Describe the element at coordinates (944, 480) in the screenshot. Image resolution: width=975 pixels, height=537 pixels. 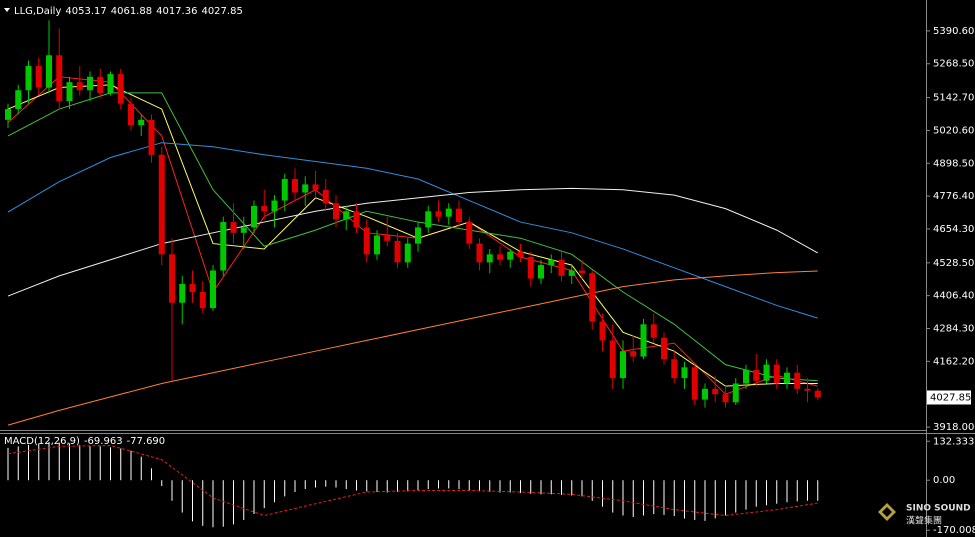
I see `y-tick-label: 0.00` at that location.